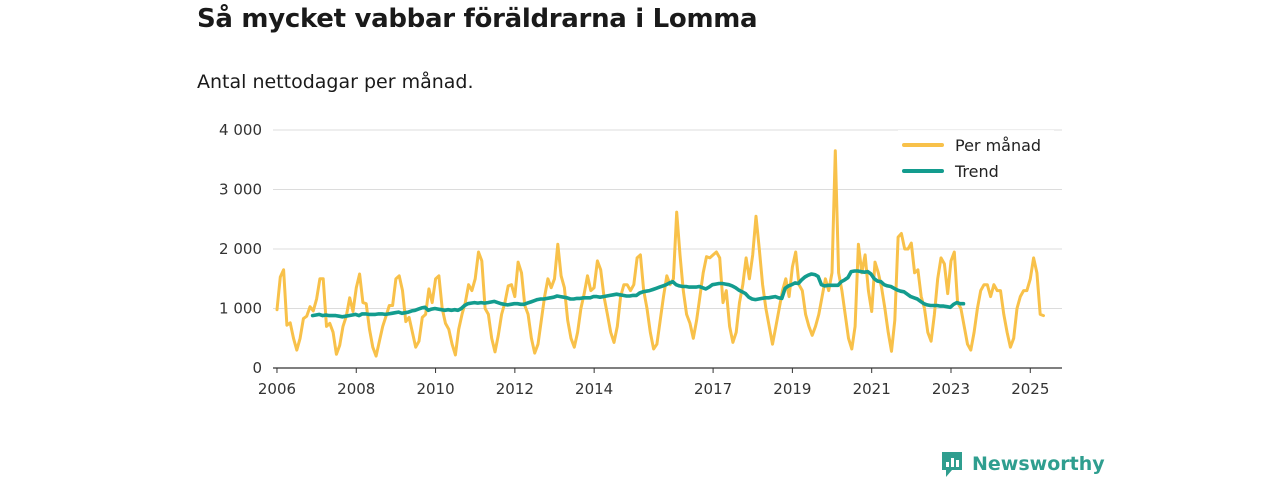 Image resolution: width=1280 pixels, height=480 pixels. Describe the element at coordinates (240, 130) in the screenshot. I see `y-tick-label: 4 000` at that location.